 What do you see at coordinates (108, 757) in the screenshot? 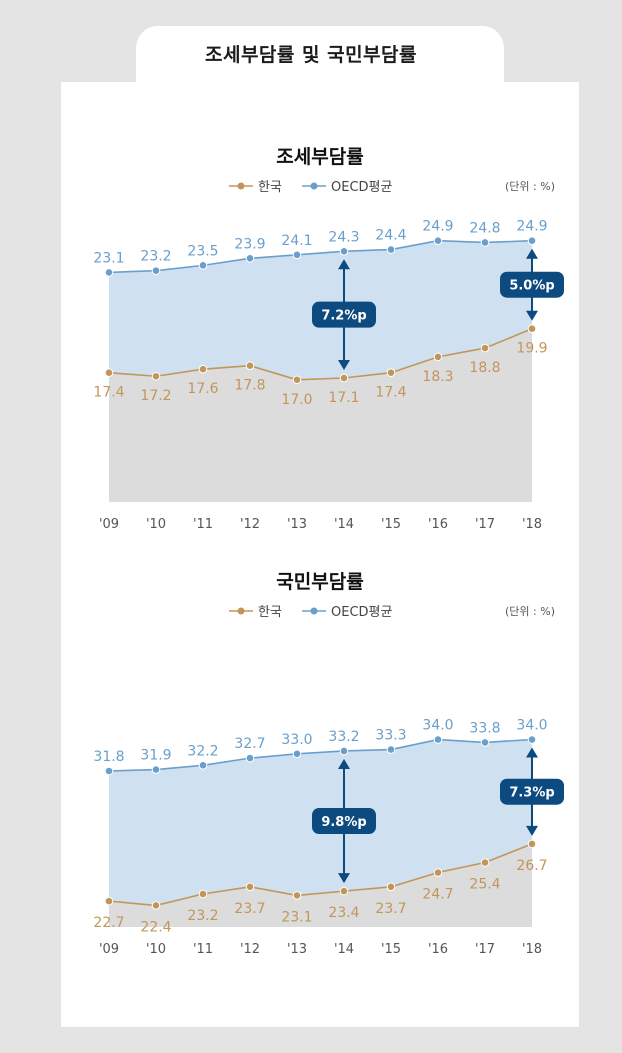
I see `oecd-data-label: 31.8` at bounding box center [108, 757].